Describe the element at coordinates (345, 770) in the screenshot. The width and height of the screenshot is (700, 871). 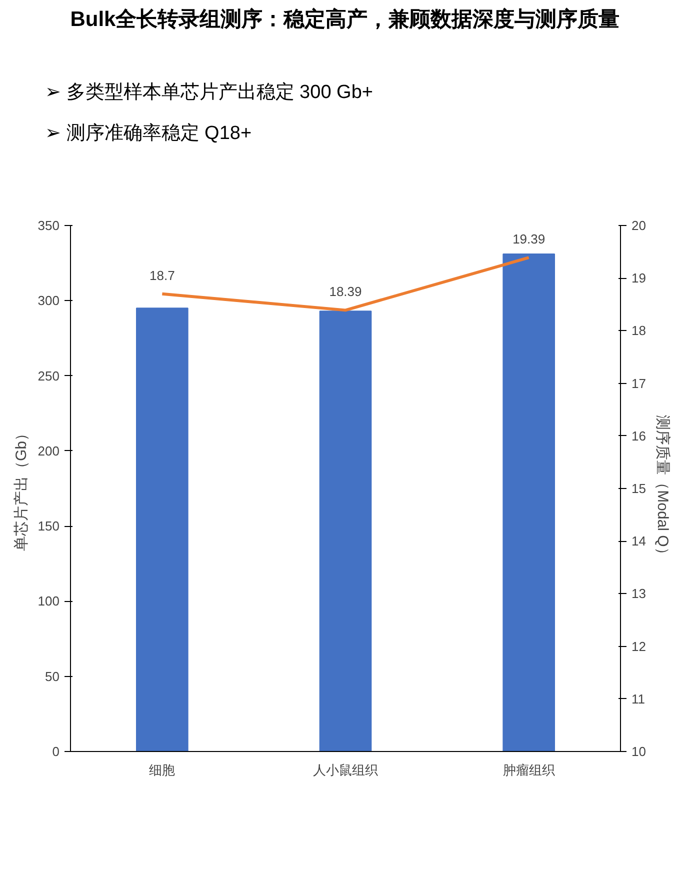
I see `x-tick-label: 人小鼠组织` at that location.